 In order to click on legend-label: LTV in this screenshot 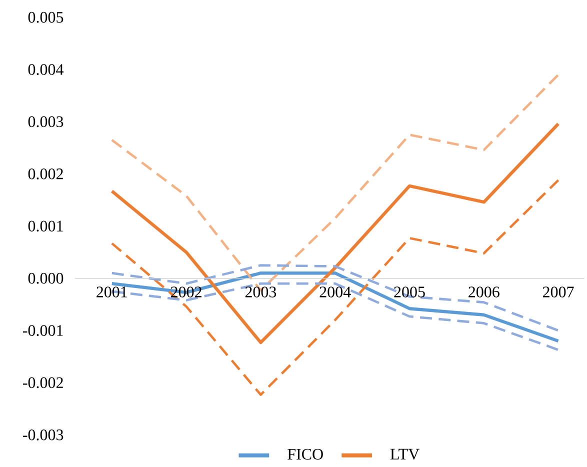, I will do `click(405, 454)`.